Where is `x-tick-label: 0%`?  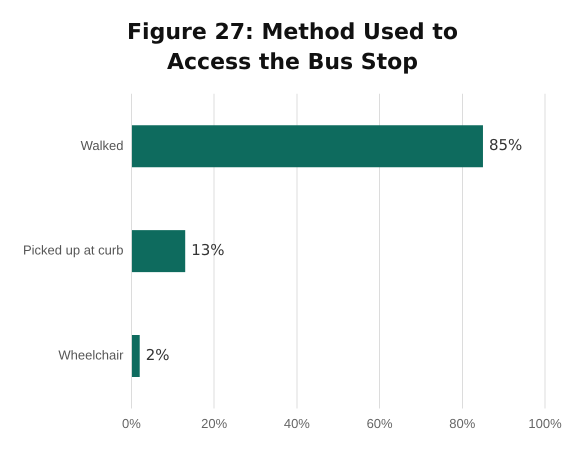 x-tick-label: 0% is located at coordinates (132, 423).